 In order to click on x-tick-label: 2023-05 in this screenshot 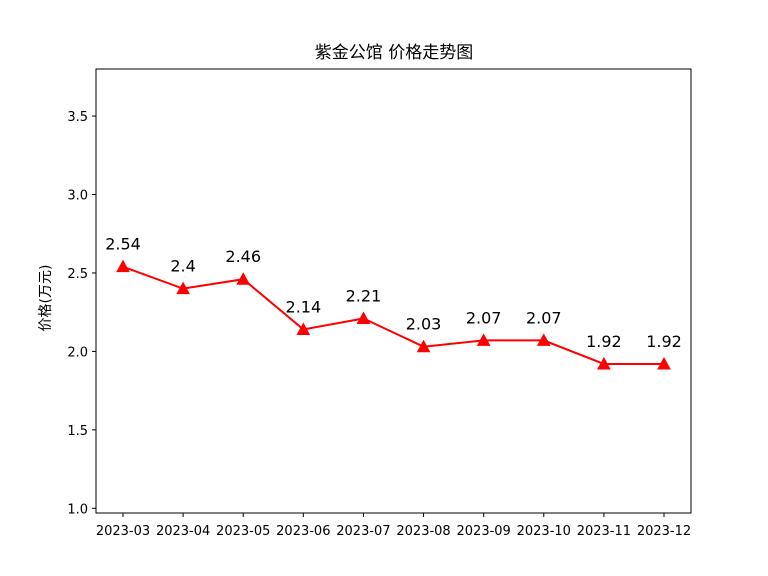, I will do `click(243, 531)`.